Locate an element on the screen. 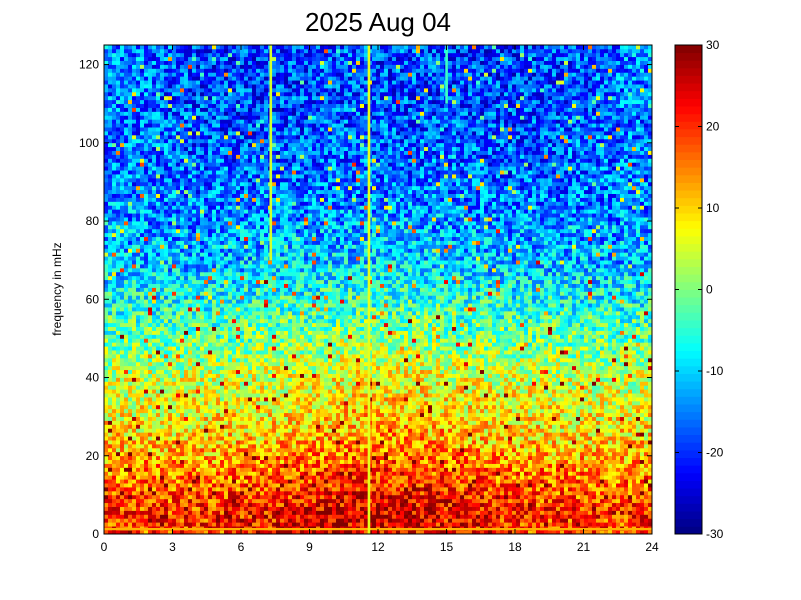 This screenshot has width=801, height=600. x-tick-label: 21 is located at coordinates (584, 547).